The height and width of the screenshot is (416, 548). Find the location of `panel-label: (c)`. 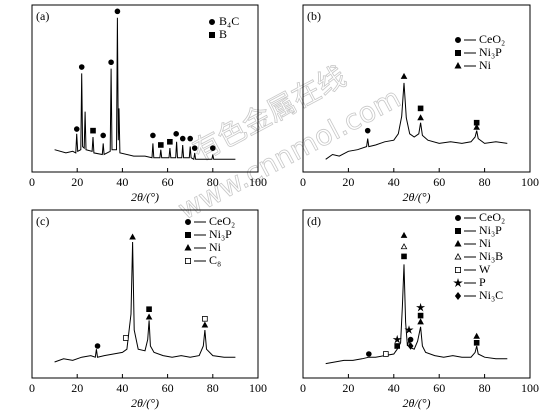

panel-label: (c) is located at coordinates (42, 221).